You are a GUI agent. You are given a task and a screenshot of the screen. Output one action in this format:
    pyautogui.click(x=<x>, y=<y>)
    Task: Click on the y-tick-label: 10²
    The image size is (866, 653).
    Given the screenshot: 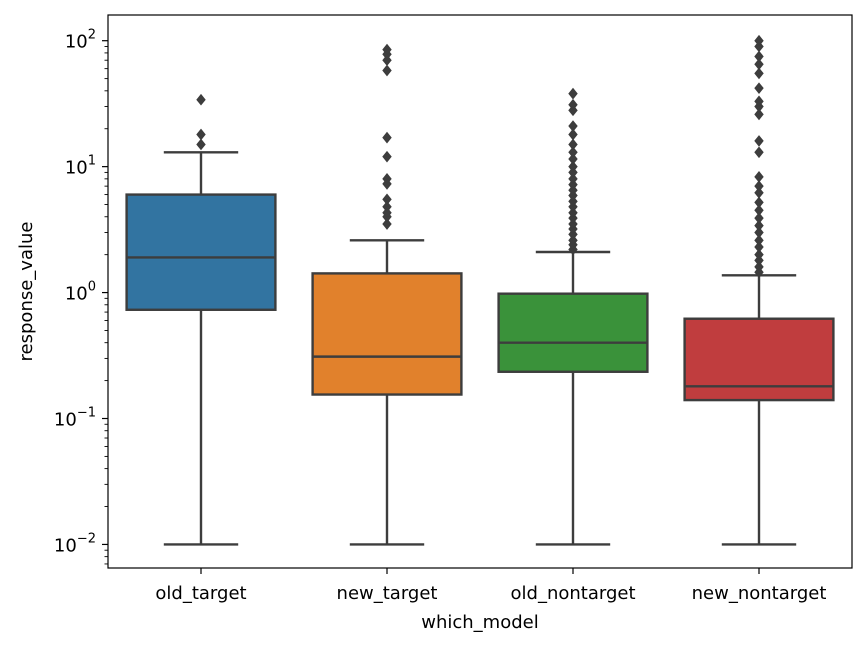 What is the action you would take?
    pyautogui.click(x=80, y=40)
    